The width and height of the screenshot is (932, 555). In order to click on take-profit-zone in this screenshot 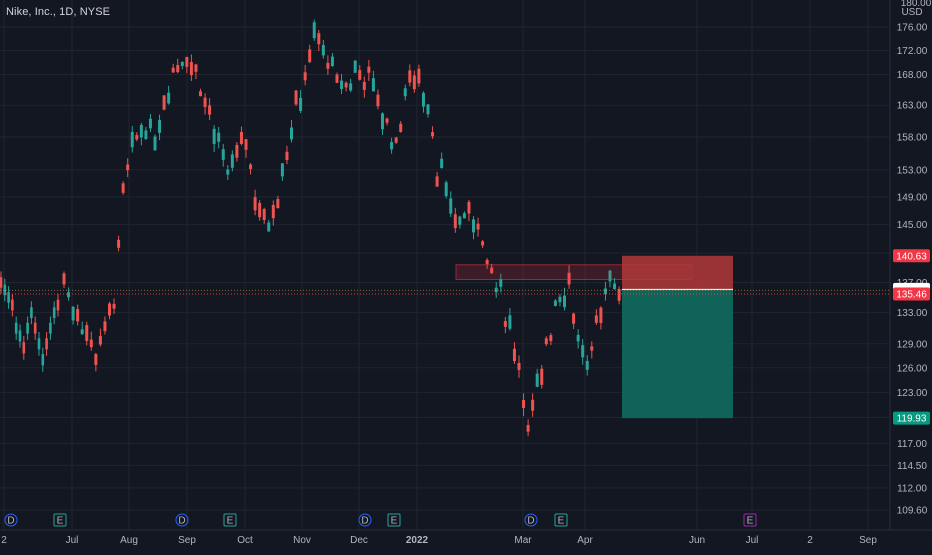, I will do `click(677, 354)`.